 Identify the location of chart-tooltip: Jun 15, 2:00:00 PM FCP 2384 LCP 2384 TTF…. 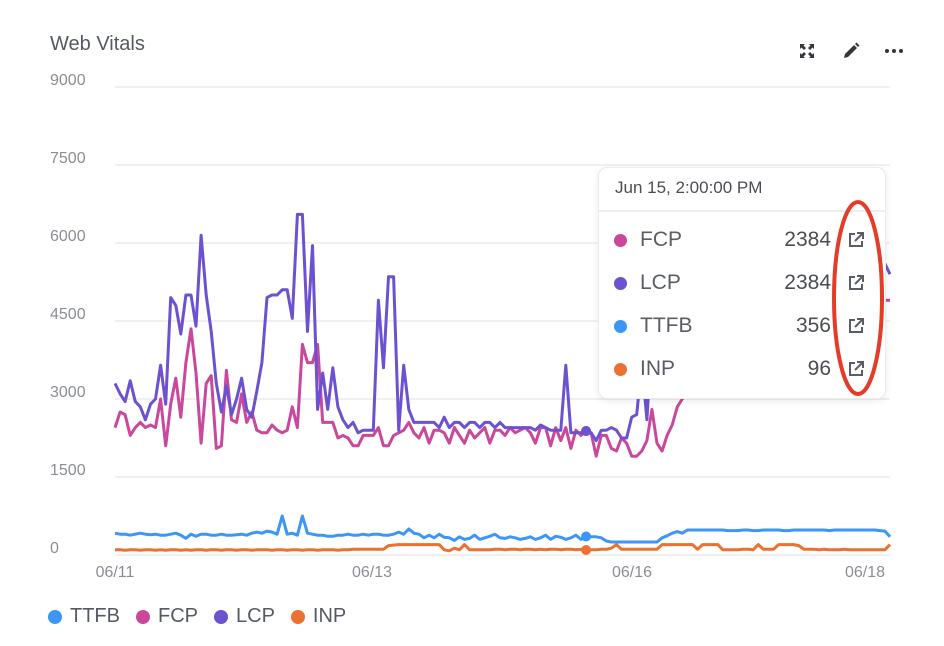
(742, 283).